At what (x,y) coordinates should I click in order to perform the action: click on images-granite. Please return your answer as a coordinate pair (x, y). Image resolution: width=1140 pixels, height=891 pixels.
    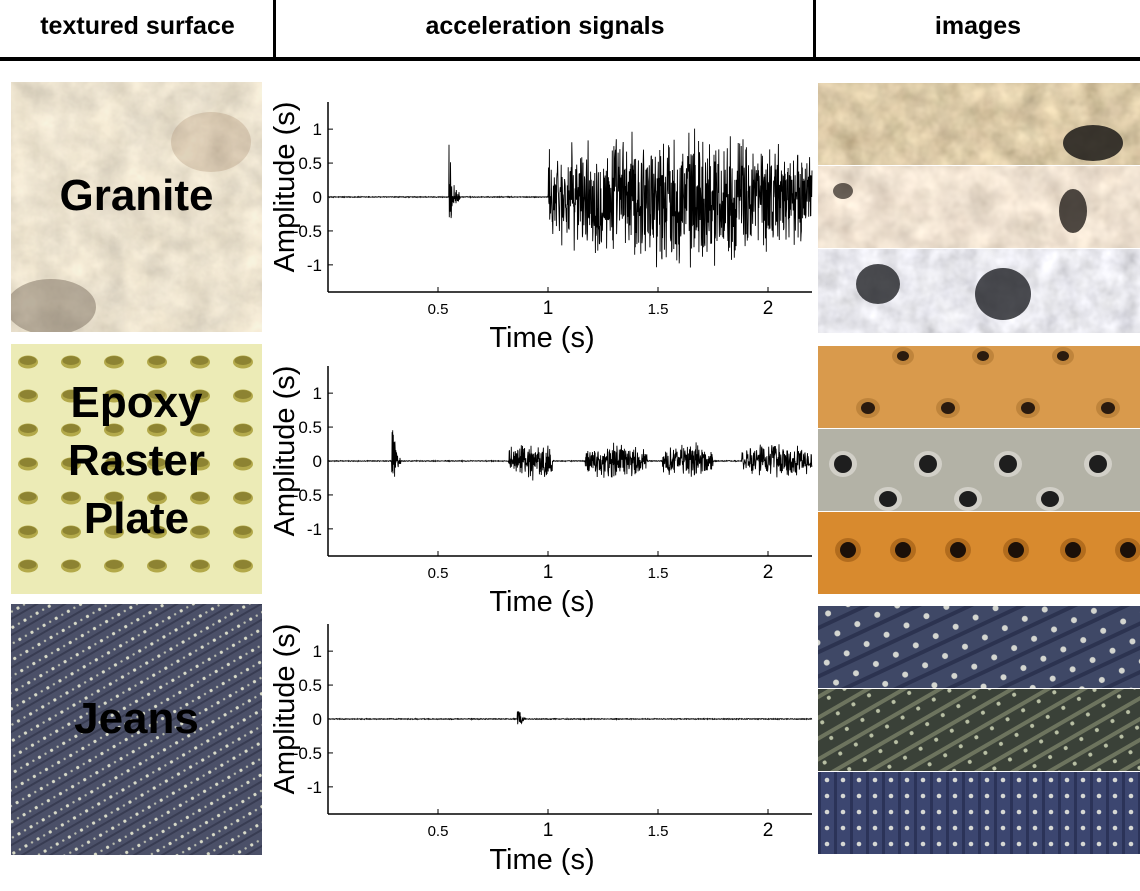
    Looking at the image, I should click on (979, 208).